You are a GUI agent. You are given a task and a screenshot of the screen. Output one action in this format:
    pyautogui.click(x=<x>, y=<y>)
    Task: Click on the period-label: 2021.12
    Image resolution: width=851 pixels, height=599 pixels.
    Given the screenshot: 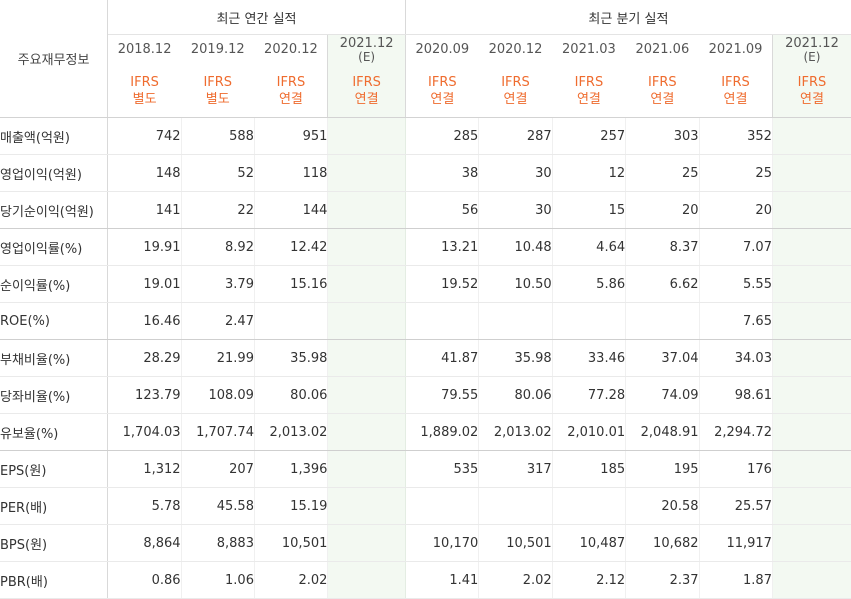 What is the action you would take?
    pyautogui.click(x=366, y=43)
    